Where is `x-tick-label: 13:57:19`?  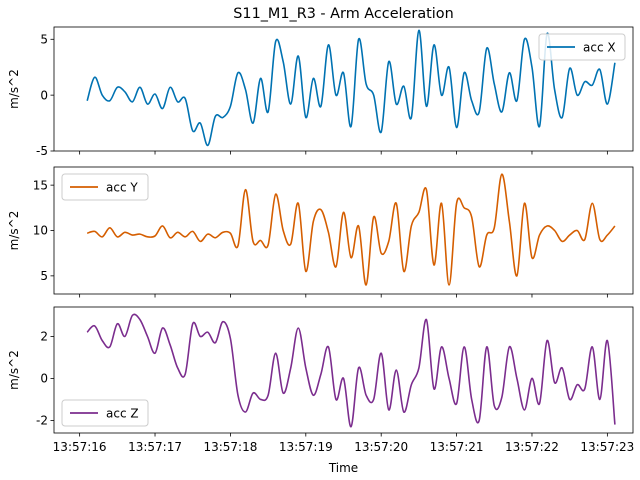
x-tick-label: 13:57:19 is located at coordinates (306, 447).